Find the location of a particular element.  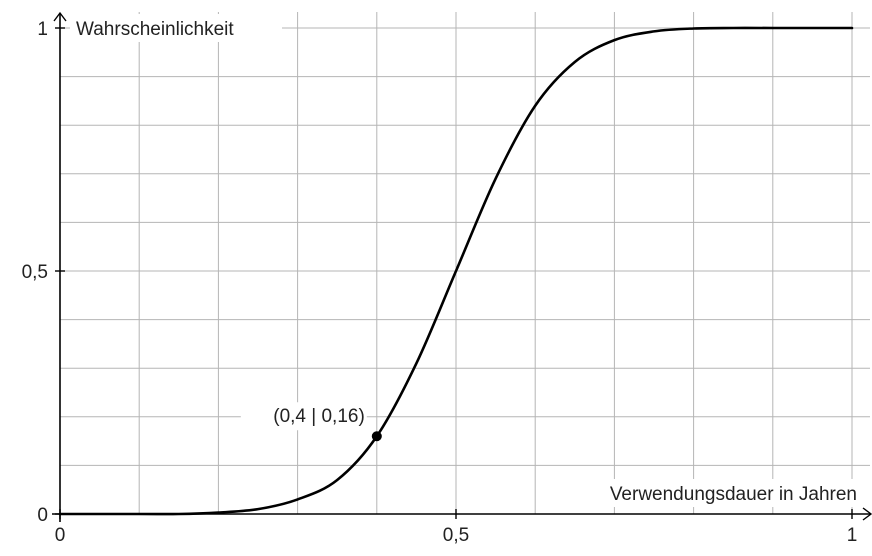

annotation-label-background is located at coordinates (303, 416).